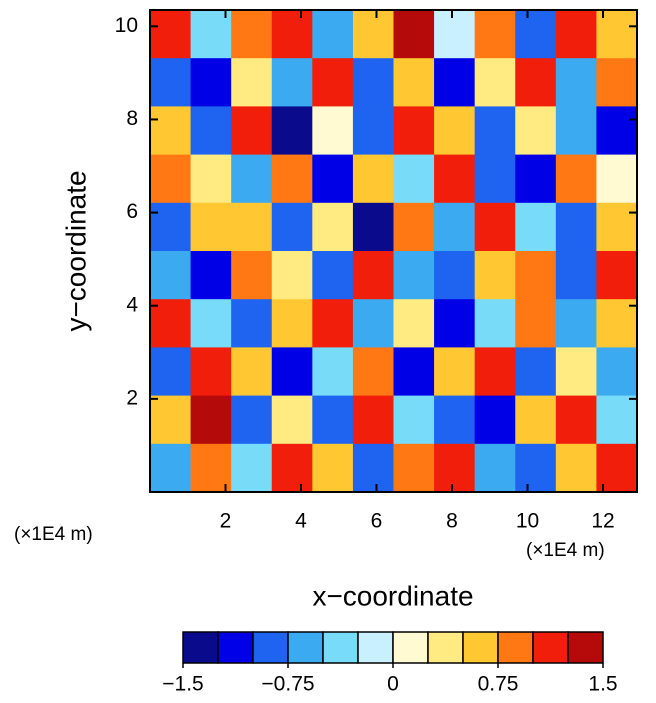 The width and height of the screenshot is (656, 703). I want to click on x-tick-label: 12, so click(602, 521).